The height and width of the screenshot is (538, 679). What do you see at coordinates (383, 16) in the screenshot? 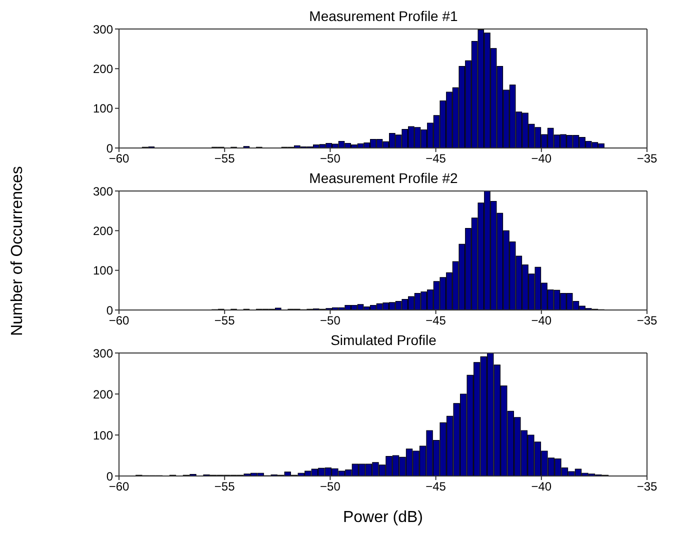
I see `chart-title: Measurement Profile #1` at bounding box center [383, 16].